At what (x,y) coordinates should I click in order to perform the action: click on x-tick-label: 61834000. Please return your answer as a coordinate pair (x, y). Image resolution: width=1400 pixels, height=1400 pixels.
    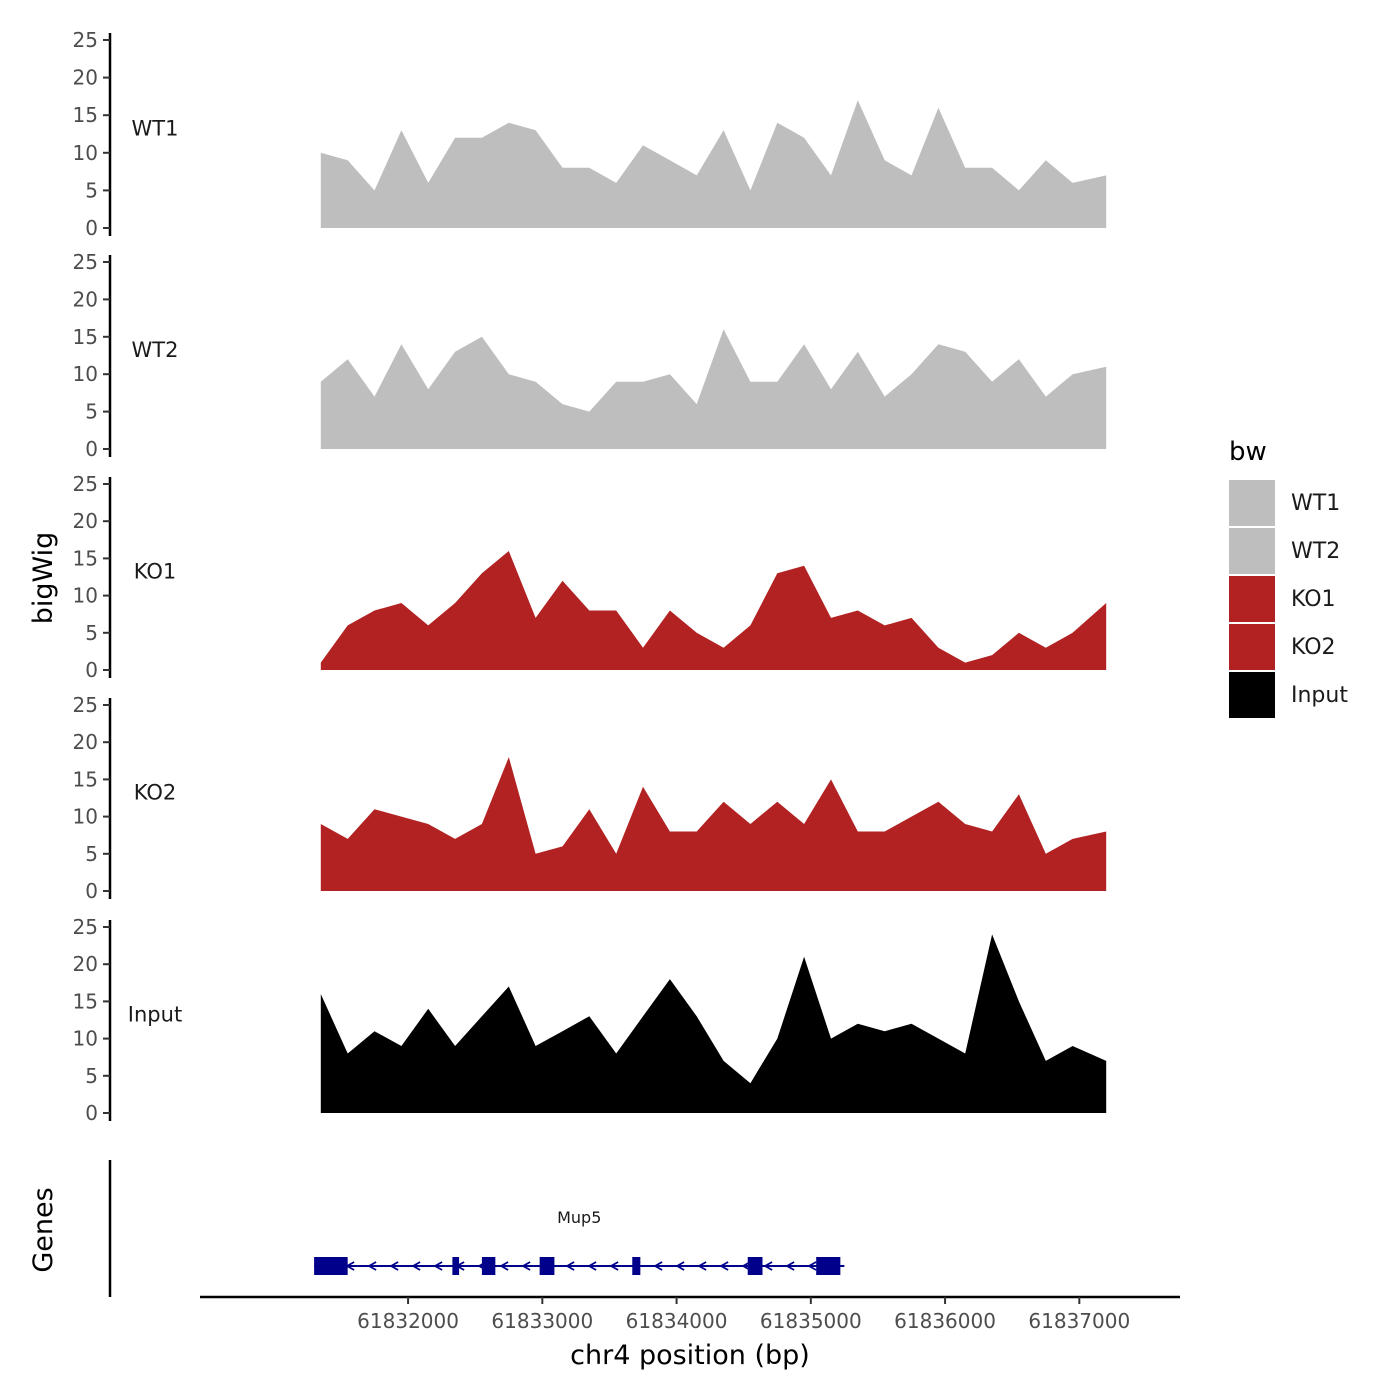
    Looking at the image, I should click on (677, 1321).